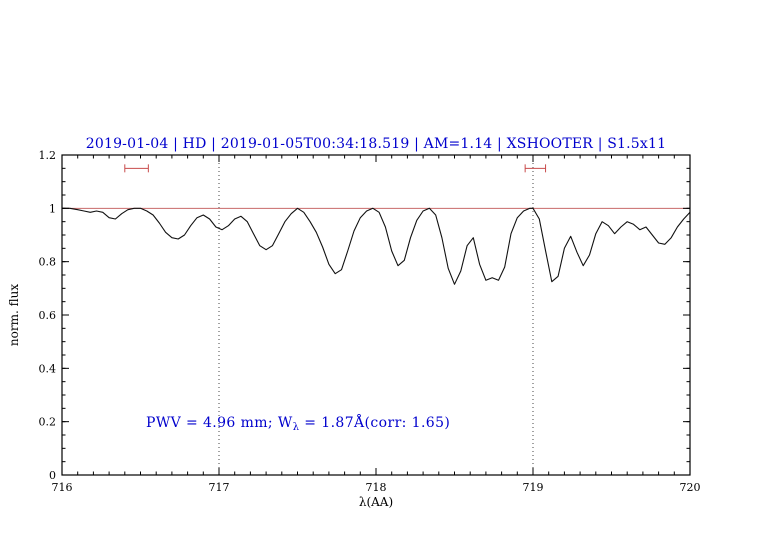  What do you see at coordinates (533, 487) in the screenshot?
I see `x-tick-label: 719` at bounding box center [533, 487].